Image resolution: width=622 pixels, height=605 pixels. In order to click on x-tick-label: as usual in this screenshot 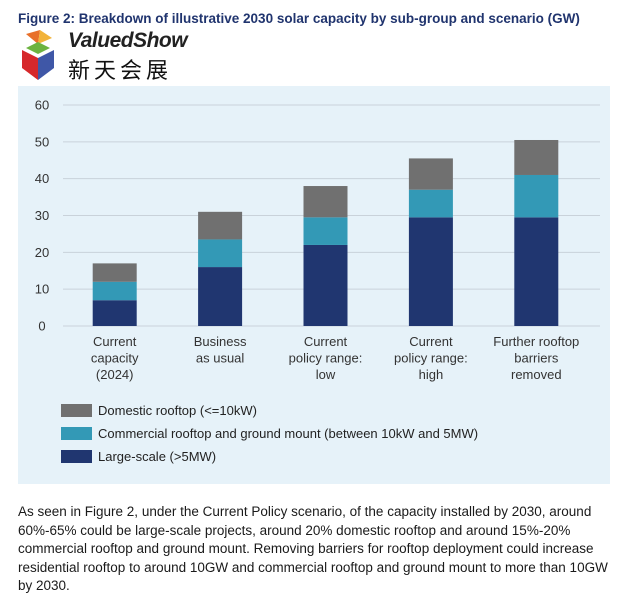, I will do `click(220, 358)`.